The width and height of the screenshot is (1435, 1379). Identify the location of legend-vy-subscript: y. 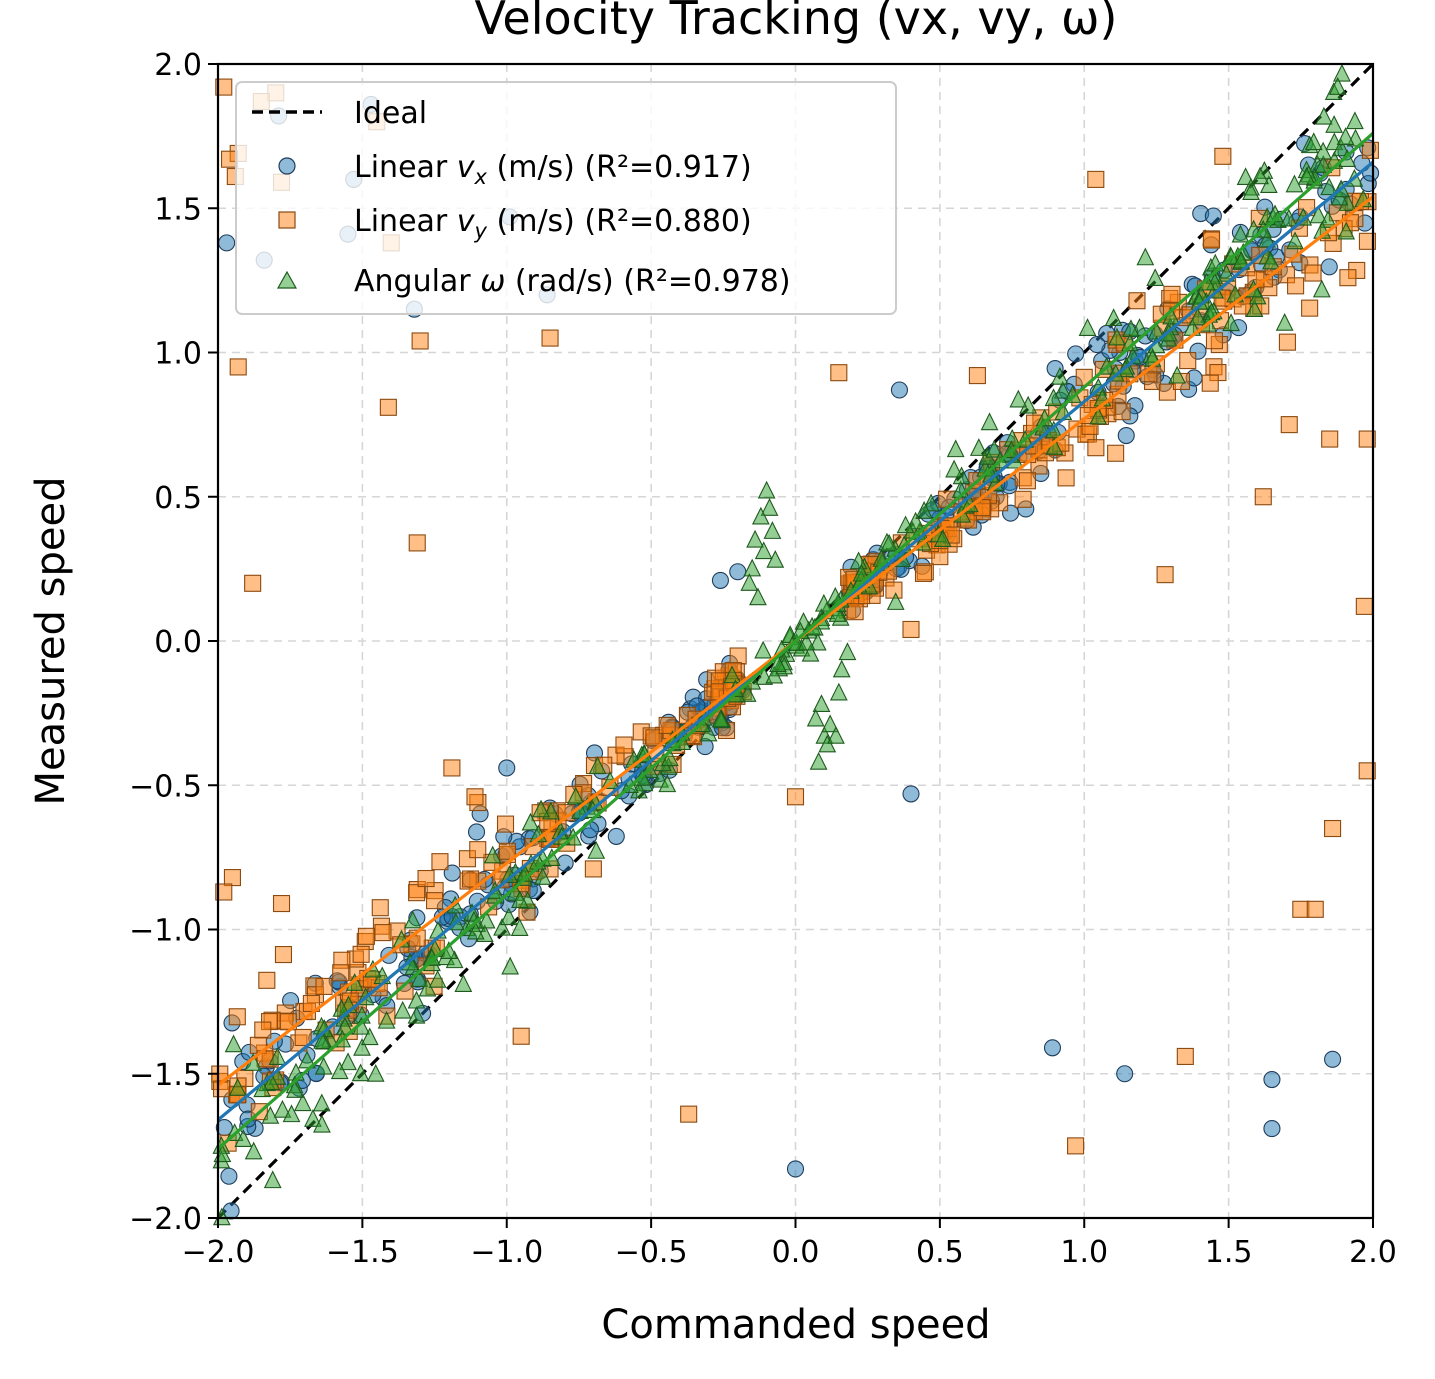
(481, 231).